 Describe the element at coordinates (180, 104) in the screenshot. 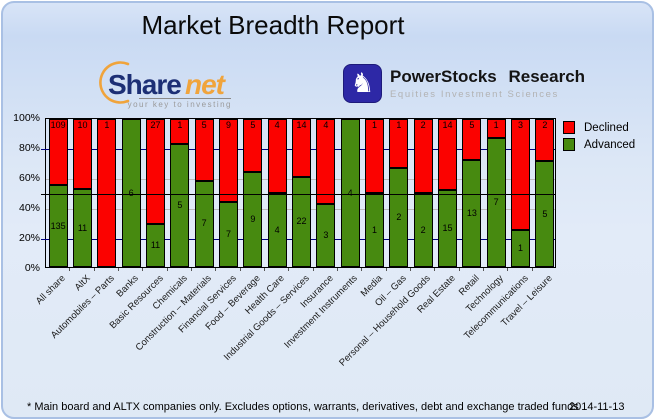

I see `sharenet-tagline: your key to investing` at that location.